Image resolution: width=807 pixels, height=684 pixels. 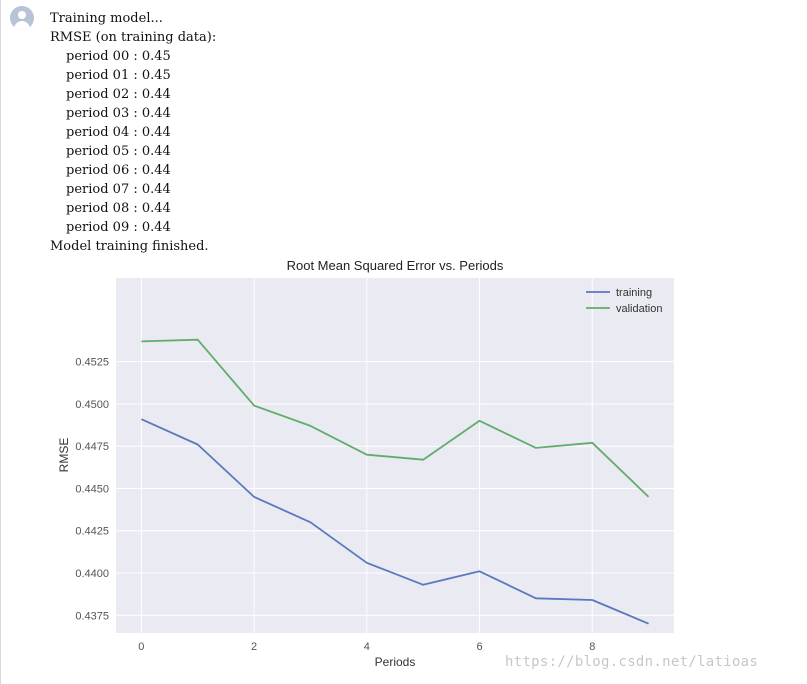 I want to click on x-tick-label: 2, so click(x=254, y=647).